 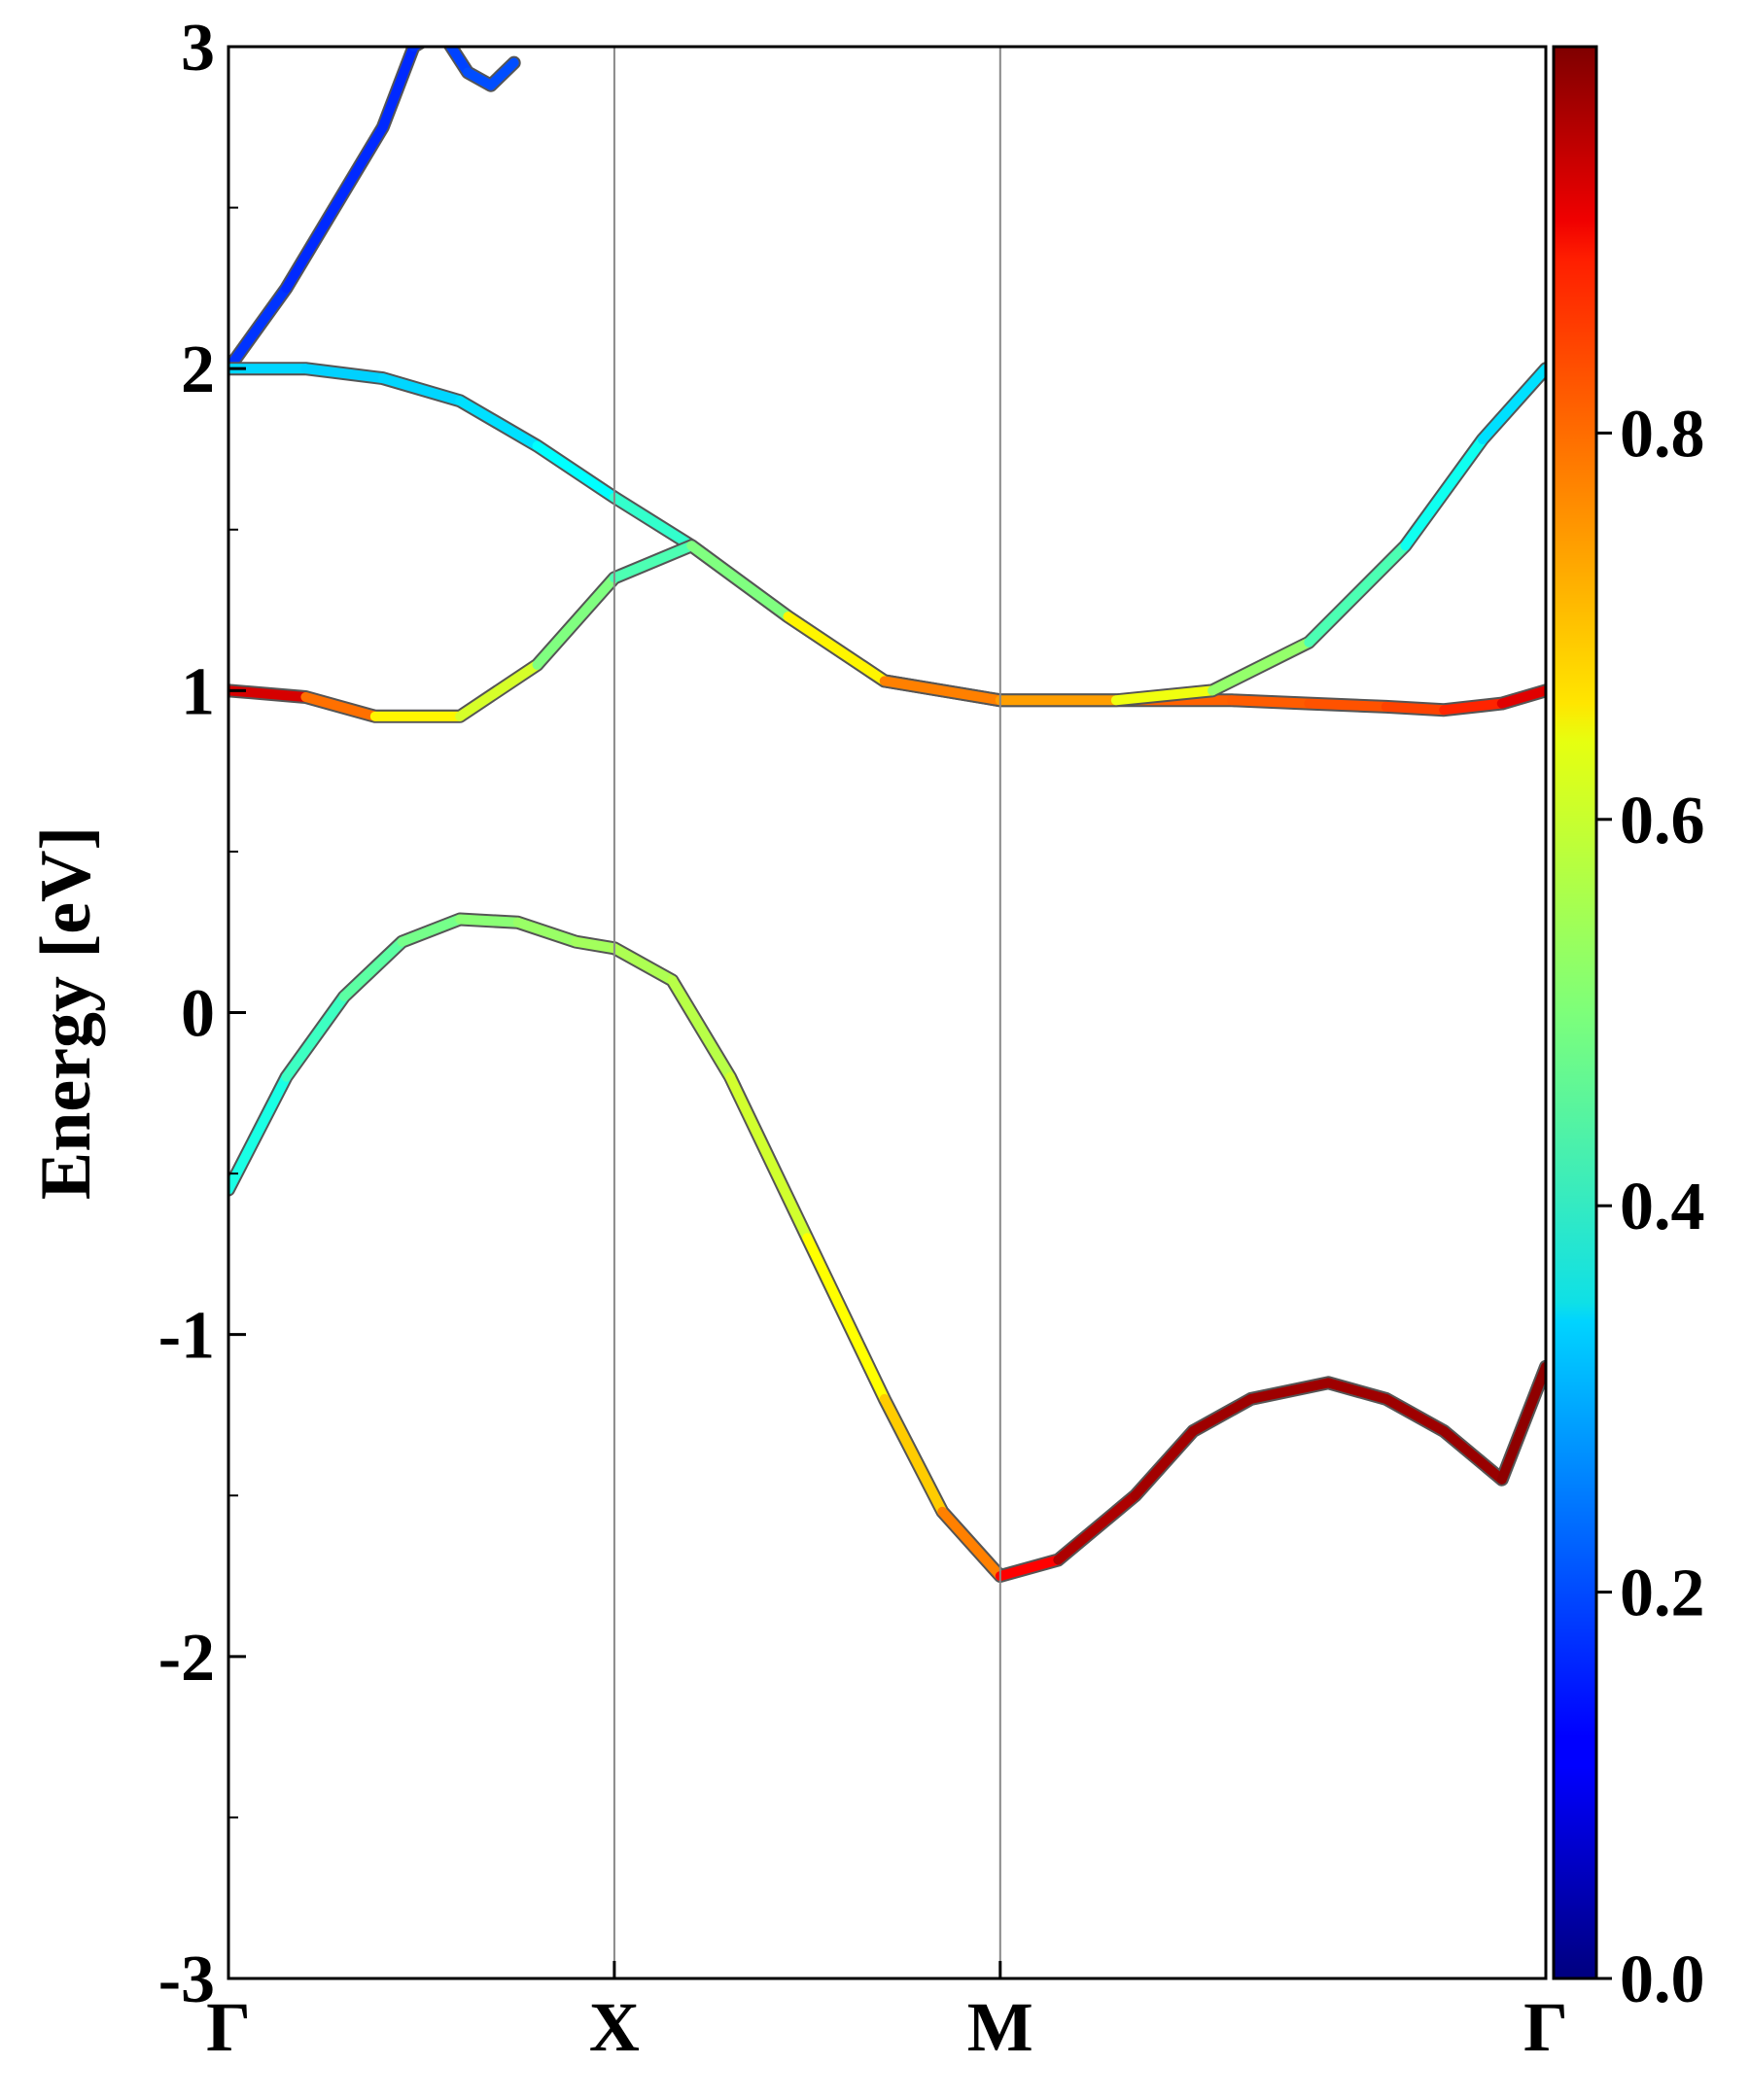 I want to click on kpoint-label: M, so click(x=1000, y=2027).